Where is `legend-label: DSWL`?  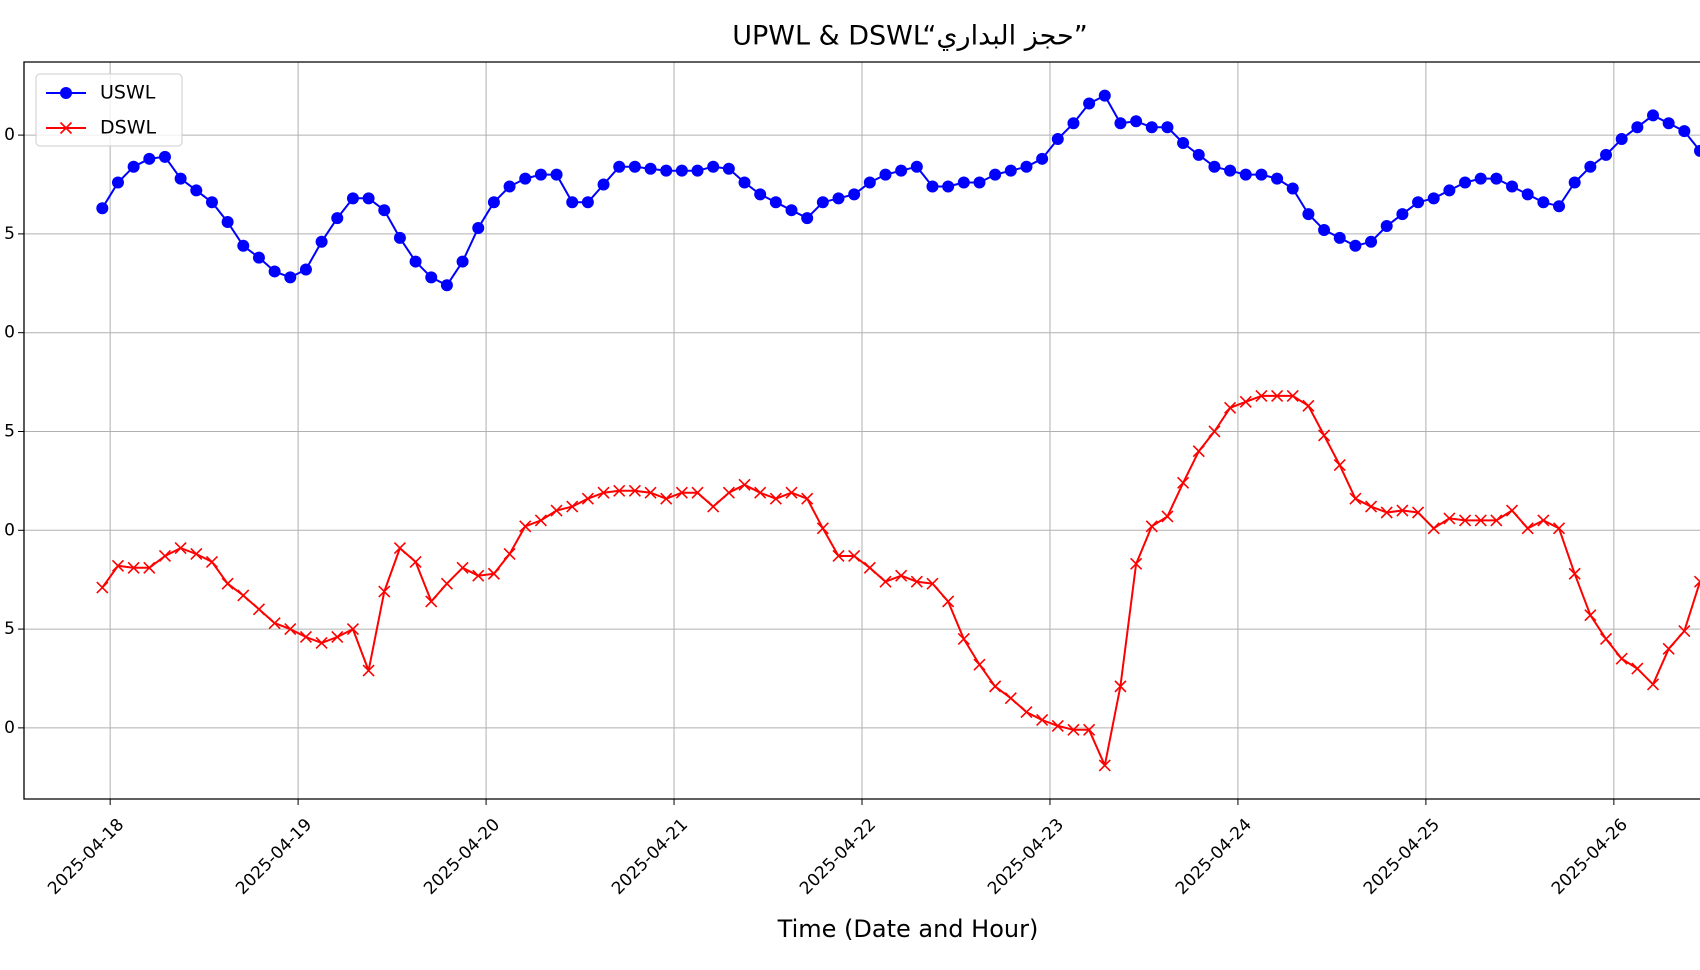
legend-label: DSWL is located at coordinates (128, 128).